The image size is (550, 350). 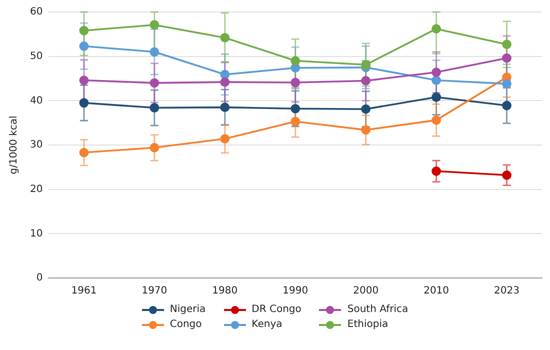 I want to click on x-tick-label: 2010, so click(x=437, y=291).